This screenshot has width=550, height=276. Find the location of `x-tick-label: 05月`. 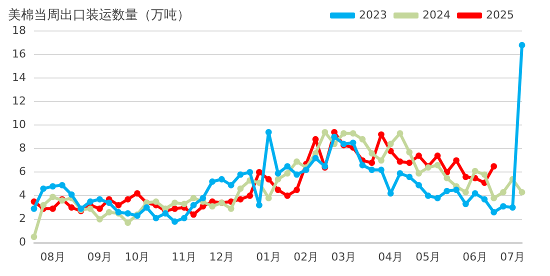

x-tick-label: 05月 is located at coordinates (428, 257).